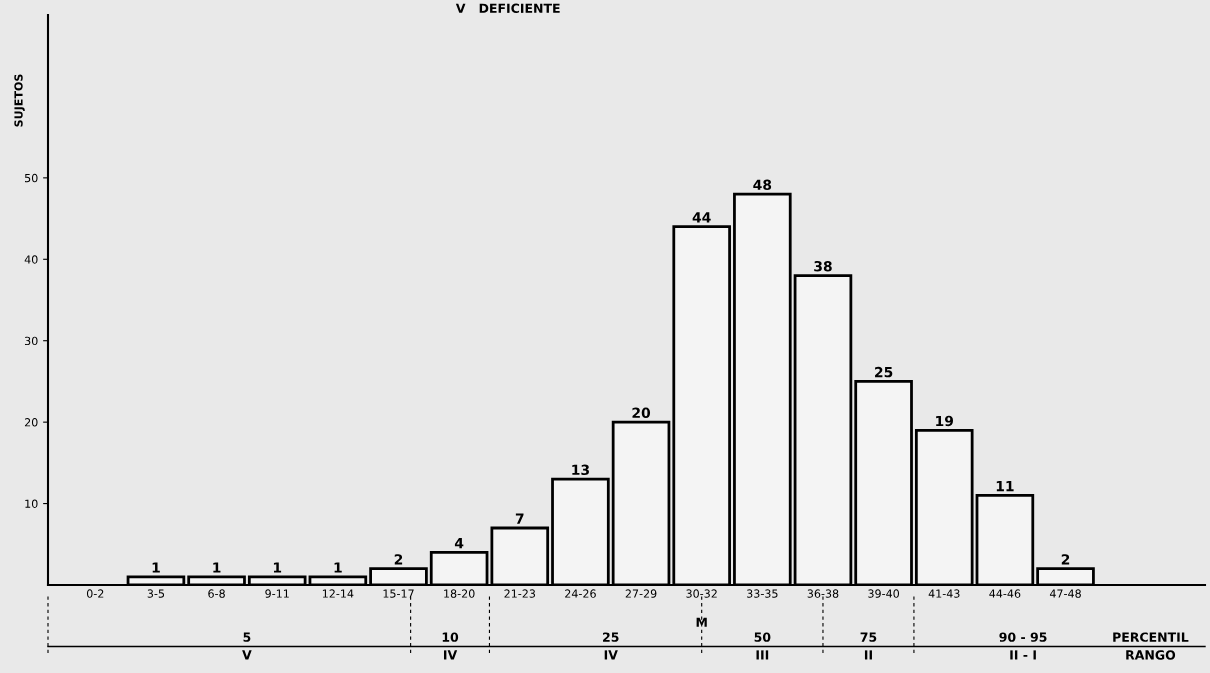 This screenshot has width=1210, height=673. Describe the element at coordinates (1005, 593) in the screenshot. I see `x-tick-label: 44-46` at that location.